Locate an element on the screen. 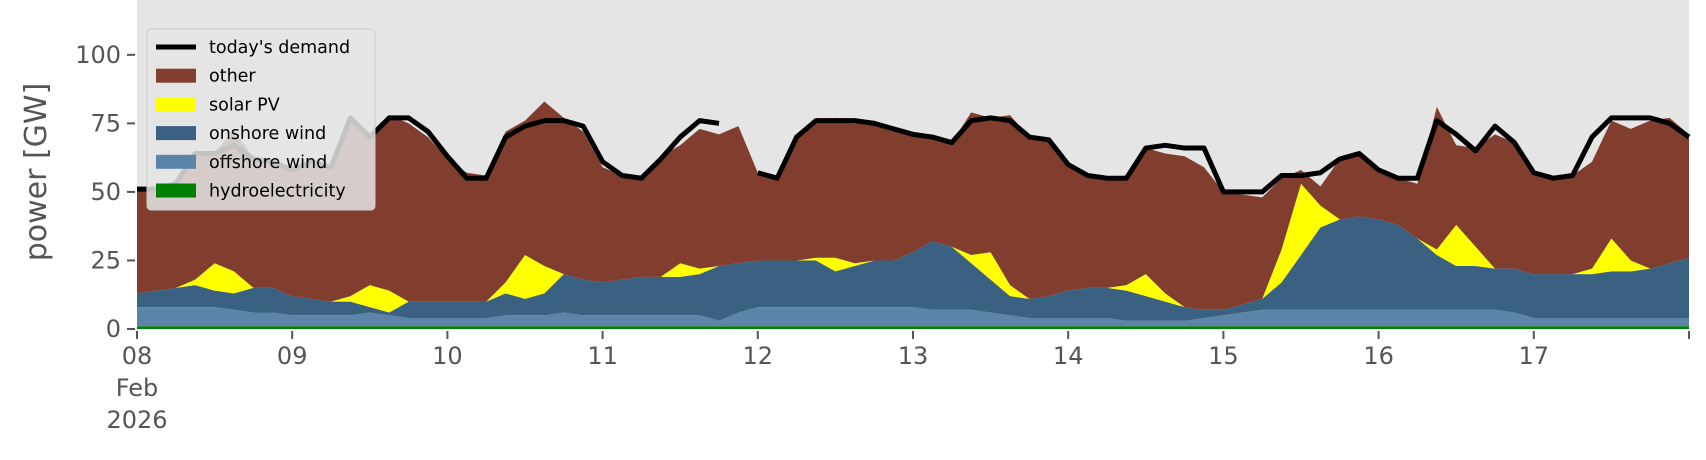  y-tick-label: 75 is located at coordinates (105, 123).